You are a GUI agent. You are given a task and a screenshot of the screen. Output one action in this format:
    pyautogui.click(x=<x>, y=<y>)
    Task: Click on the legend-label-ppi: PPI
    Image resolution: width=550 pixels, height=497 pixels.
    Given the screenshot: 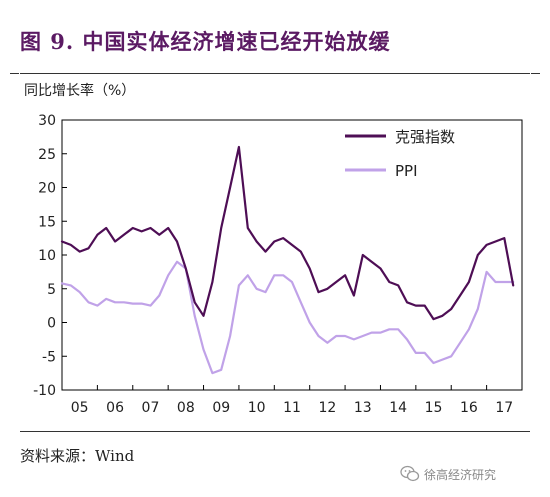 What is the action you would take?
    pyautogui.click(x=406, y=171)
    